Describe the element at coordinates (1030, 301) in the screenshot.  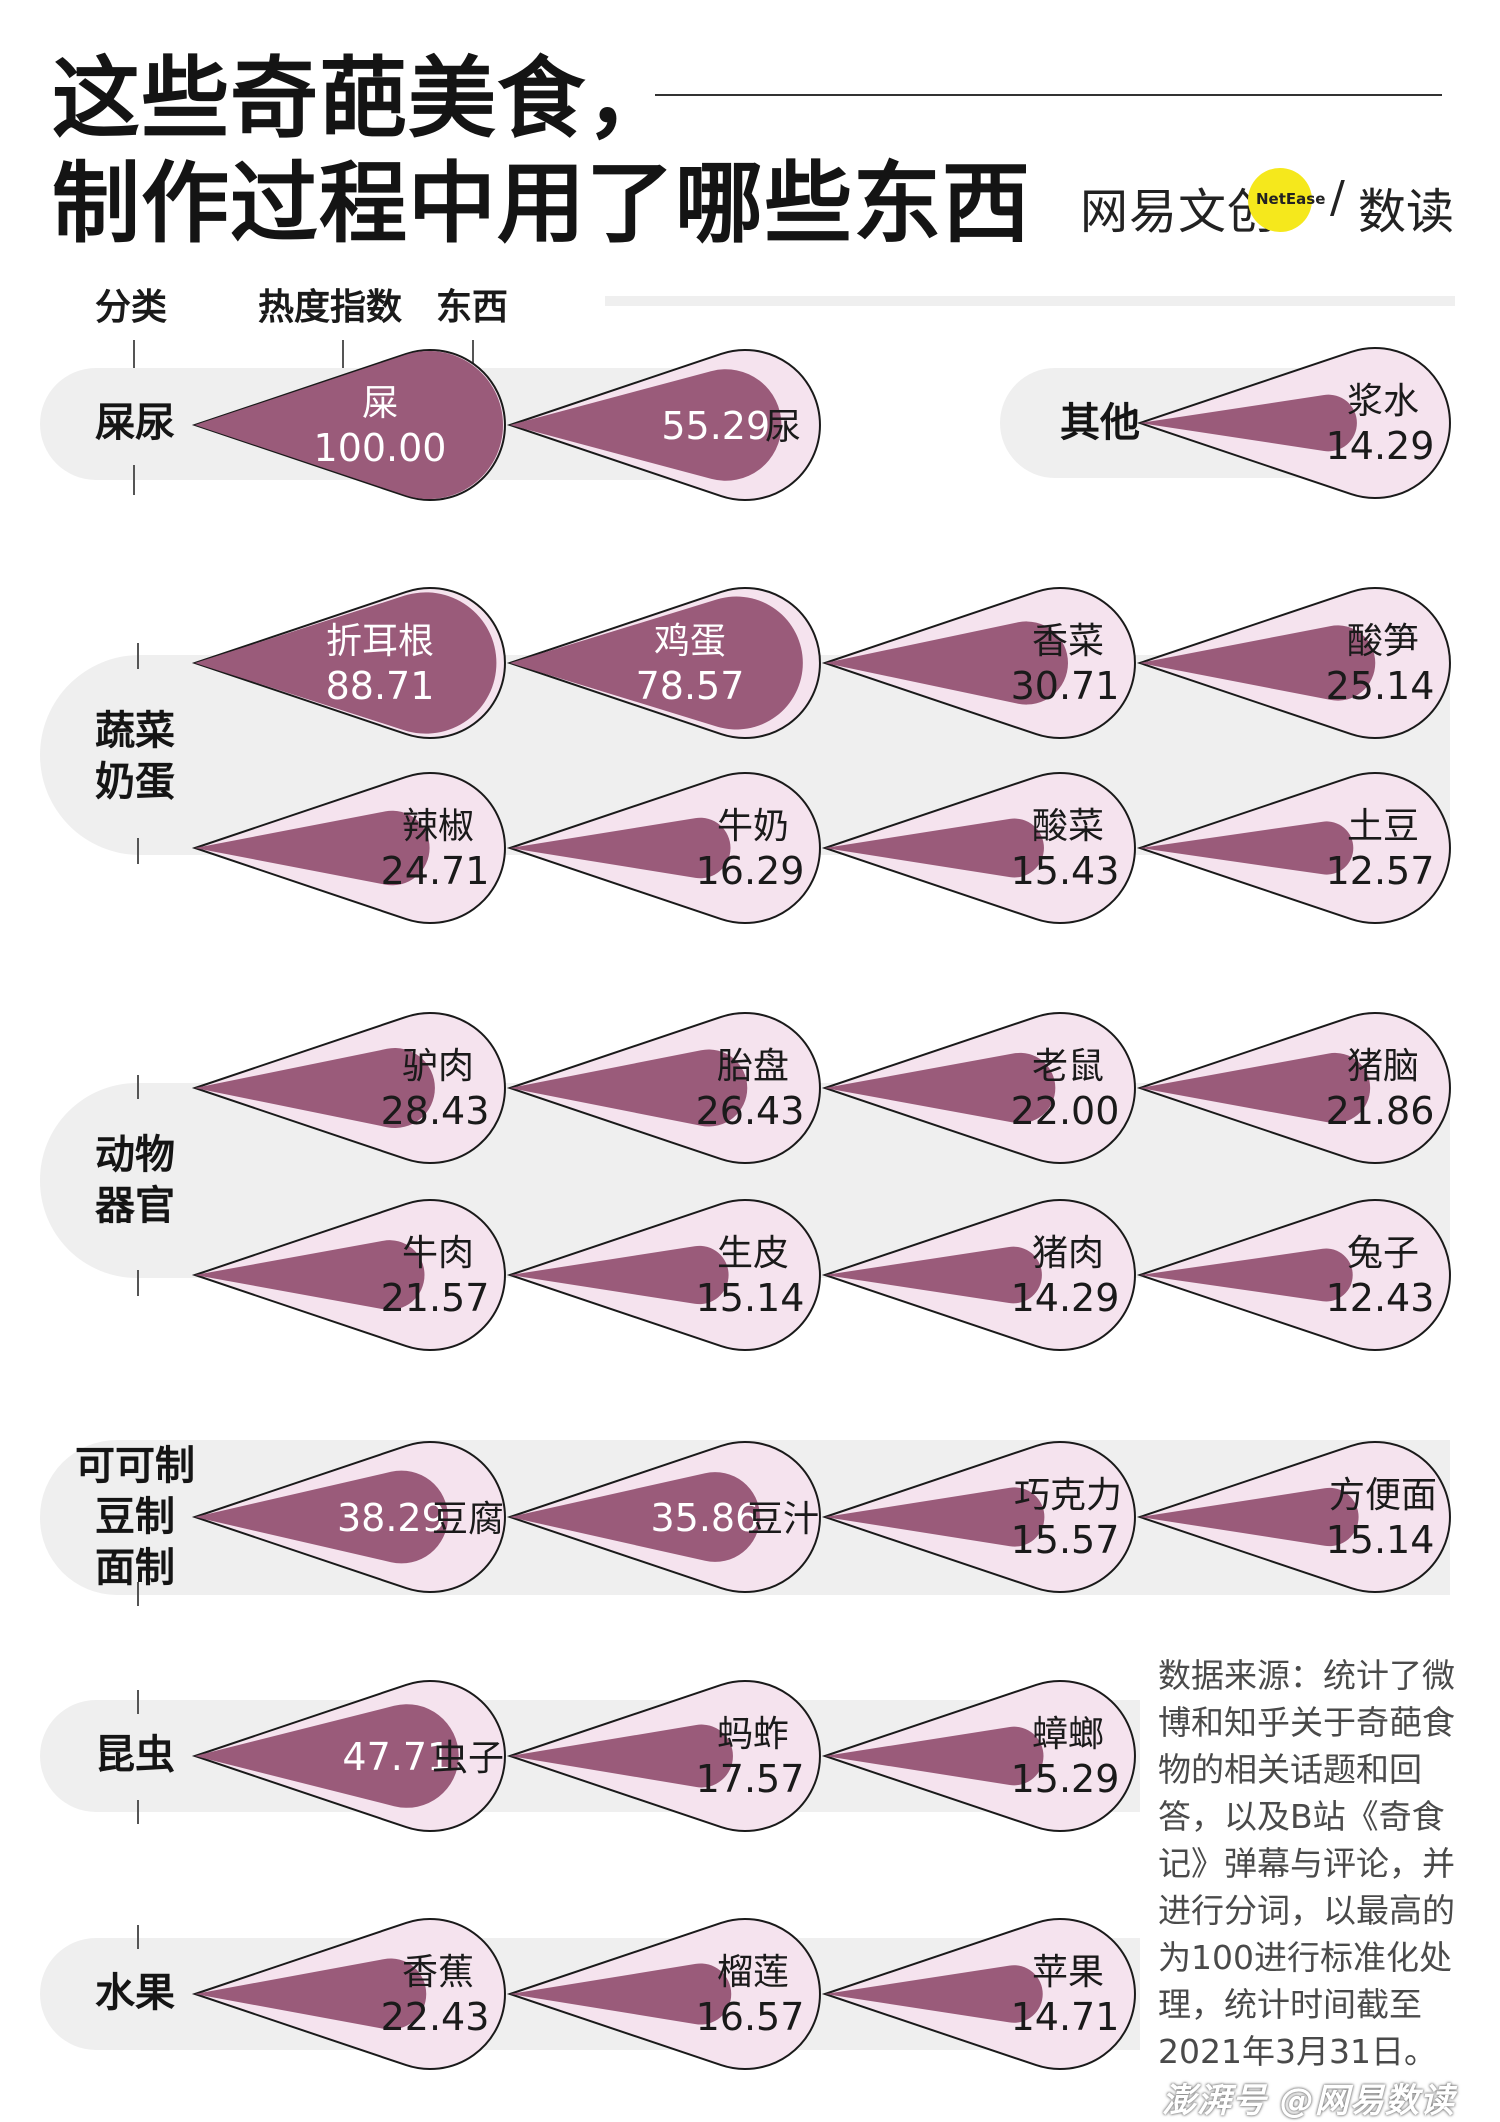
I see `header-rule` at that location.